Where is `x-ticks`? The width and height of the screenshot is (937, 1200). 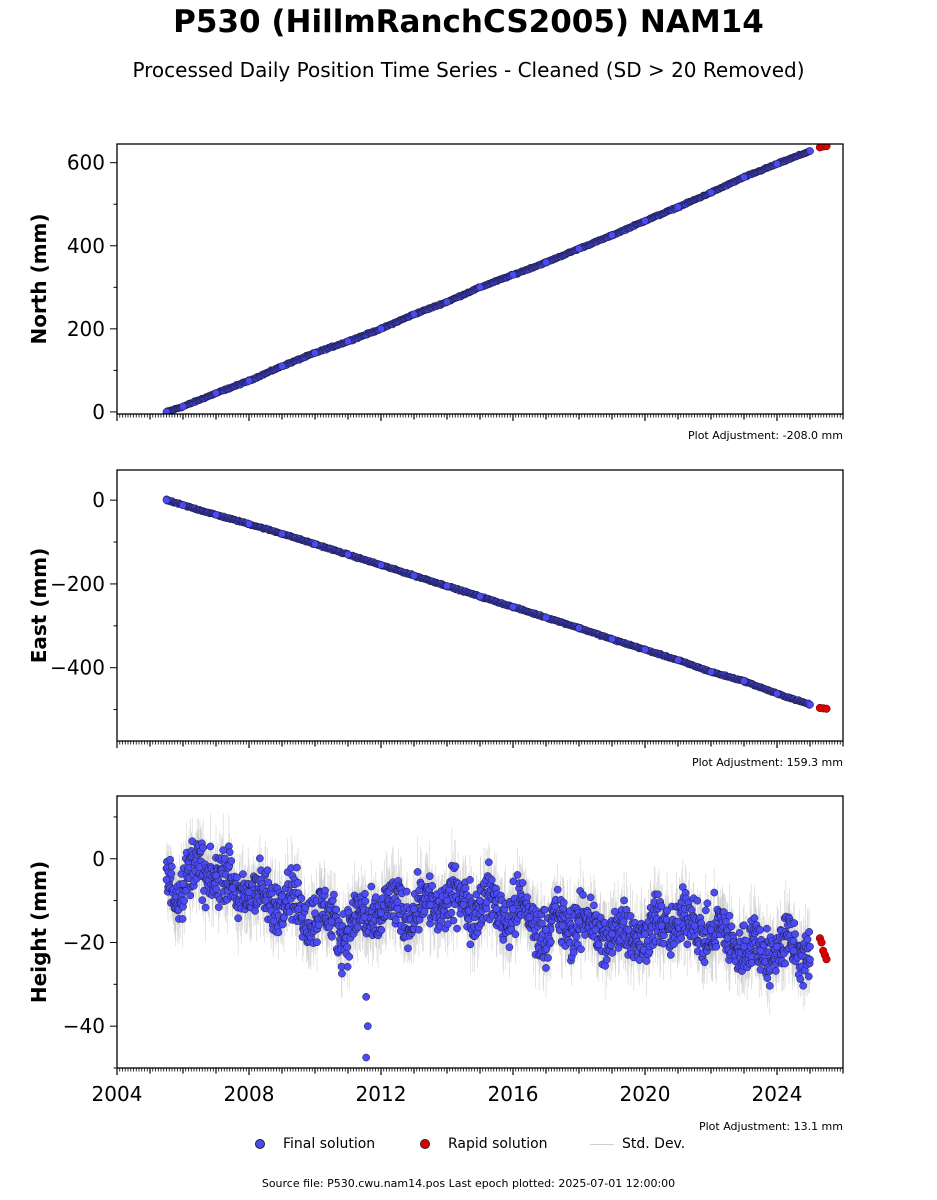 x-ticks is located at coordinates (480, 417).